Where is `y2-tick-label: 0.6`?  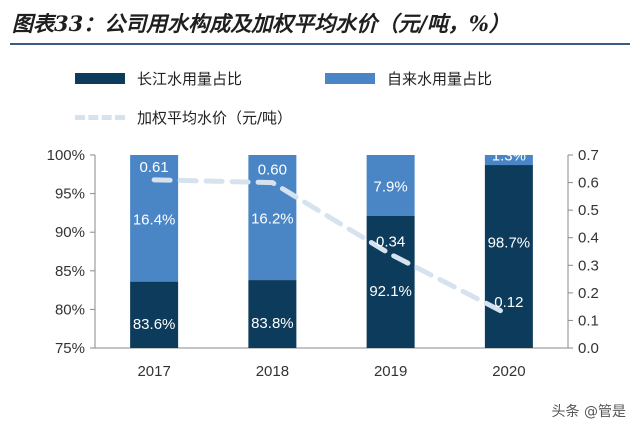
y2-tick-label: 0.6 is located at coordinates (588, 183).